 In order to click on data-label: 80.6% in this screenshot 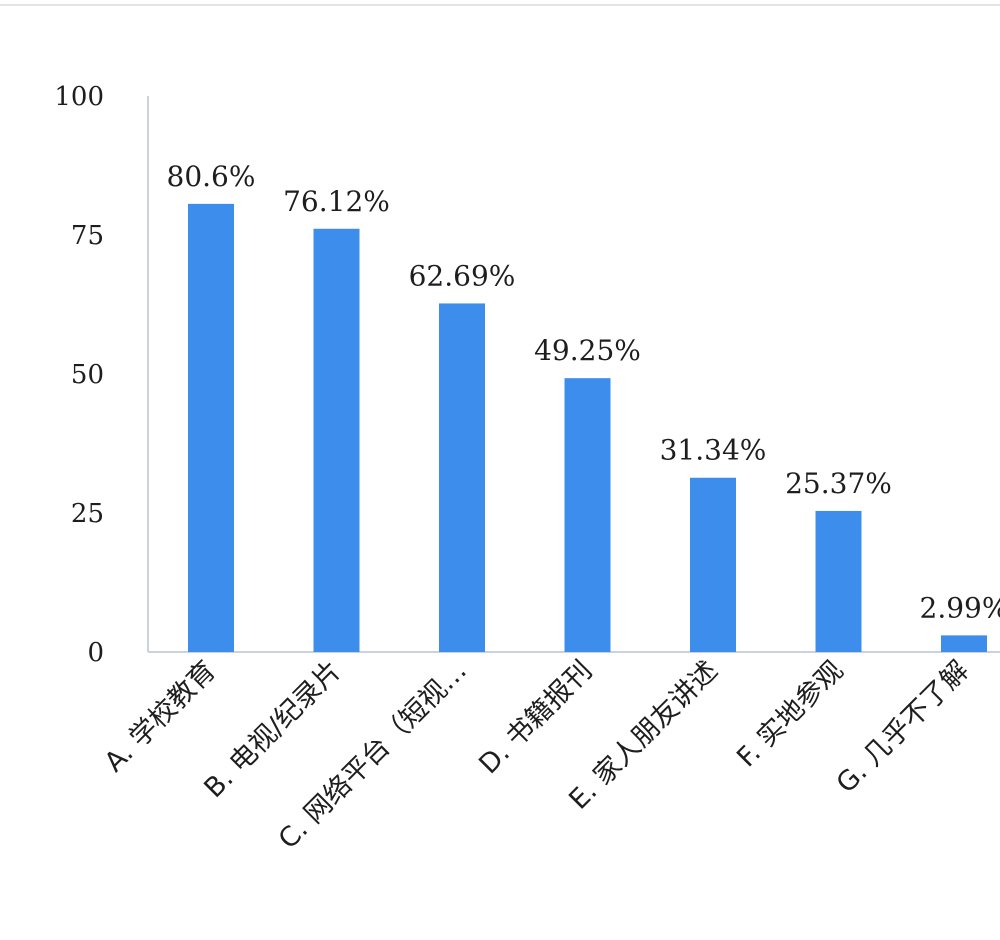, I will do `click(211, 176)`.